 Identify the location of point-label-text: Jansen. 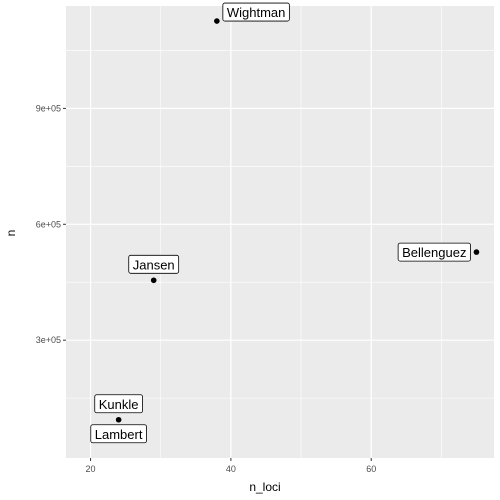
(154, 264).